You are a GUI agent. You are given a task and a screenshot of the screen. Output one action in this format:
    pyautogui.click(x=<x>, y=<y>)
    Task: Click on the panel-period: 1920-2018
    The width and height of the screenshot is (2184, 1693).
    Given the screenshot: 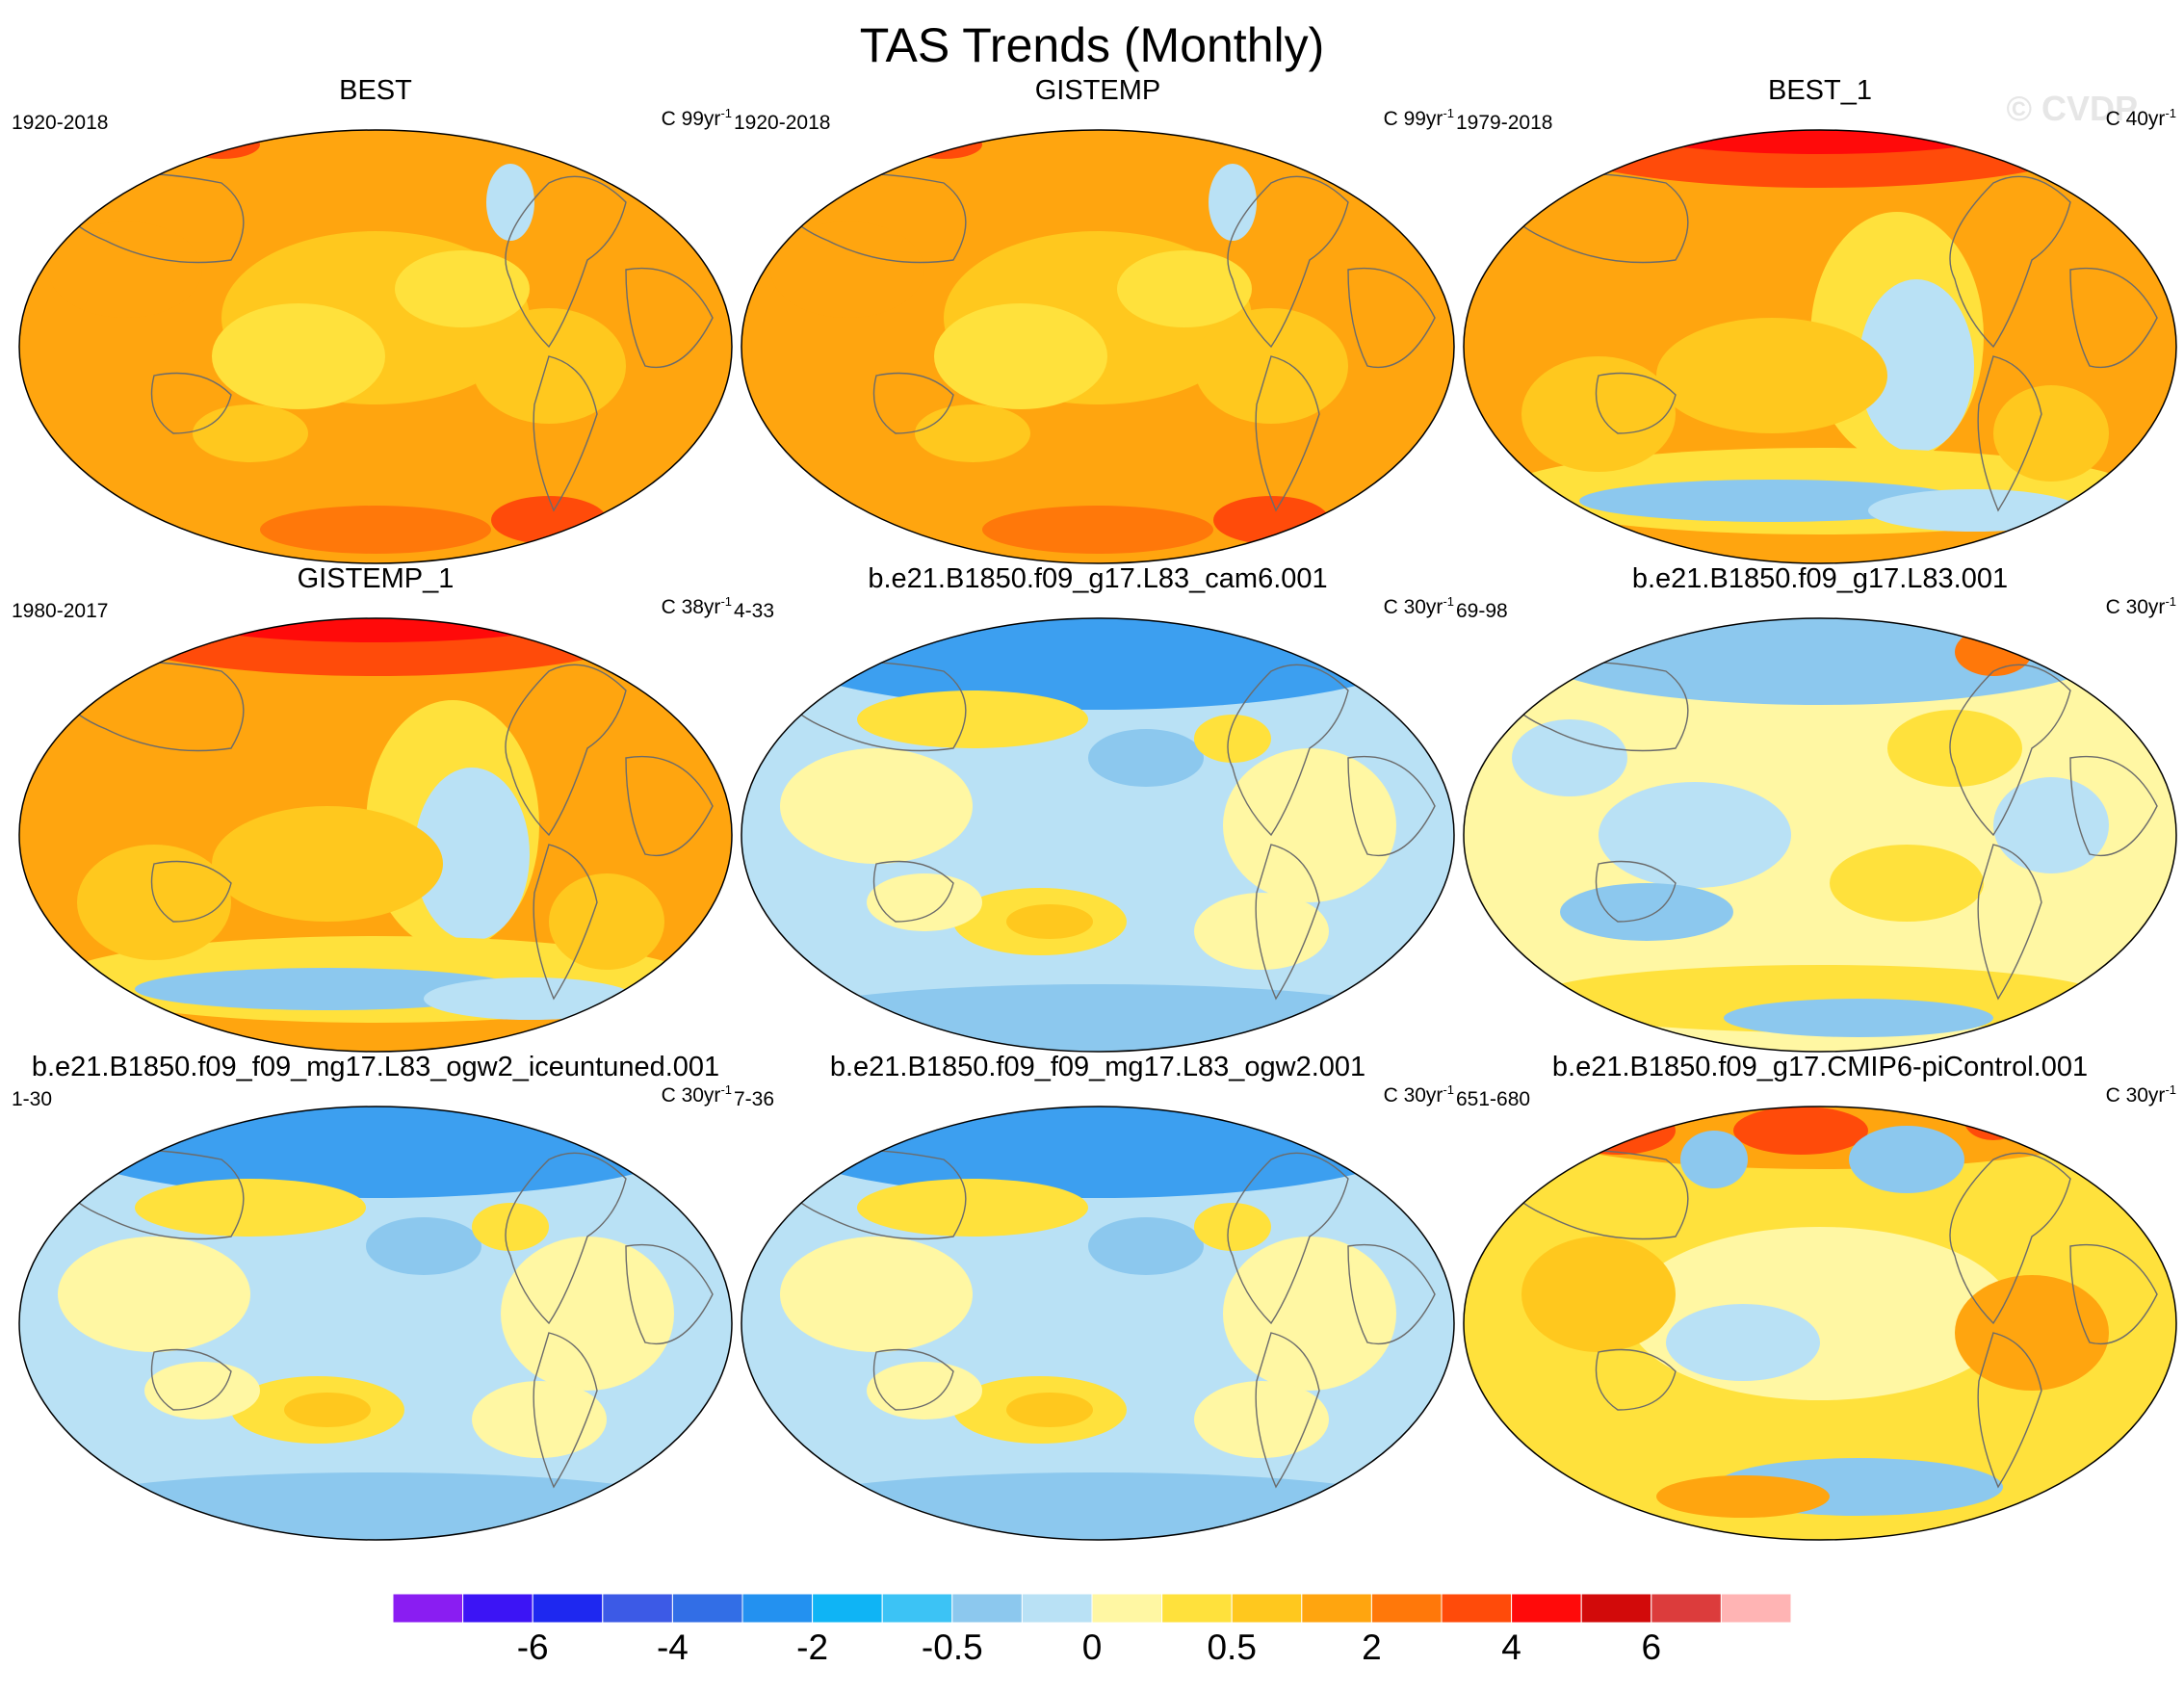 What is the action you would take?
    pyautogui.click(x=60, y=123)
    